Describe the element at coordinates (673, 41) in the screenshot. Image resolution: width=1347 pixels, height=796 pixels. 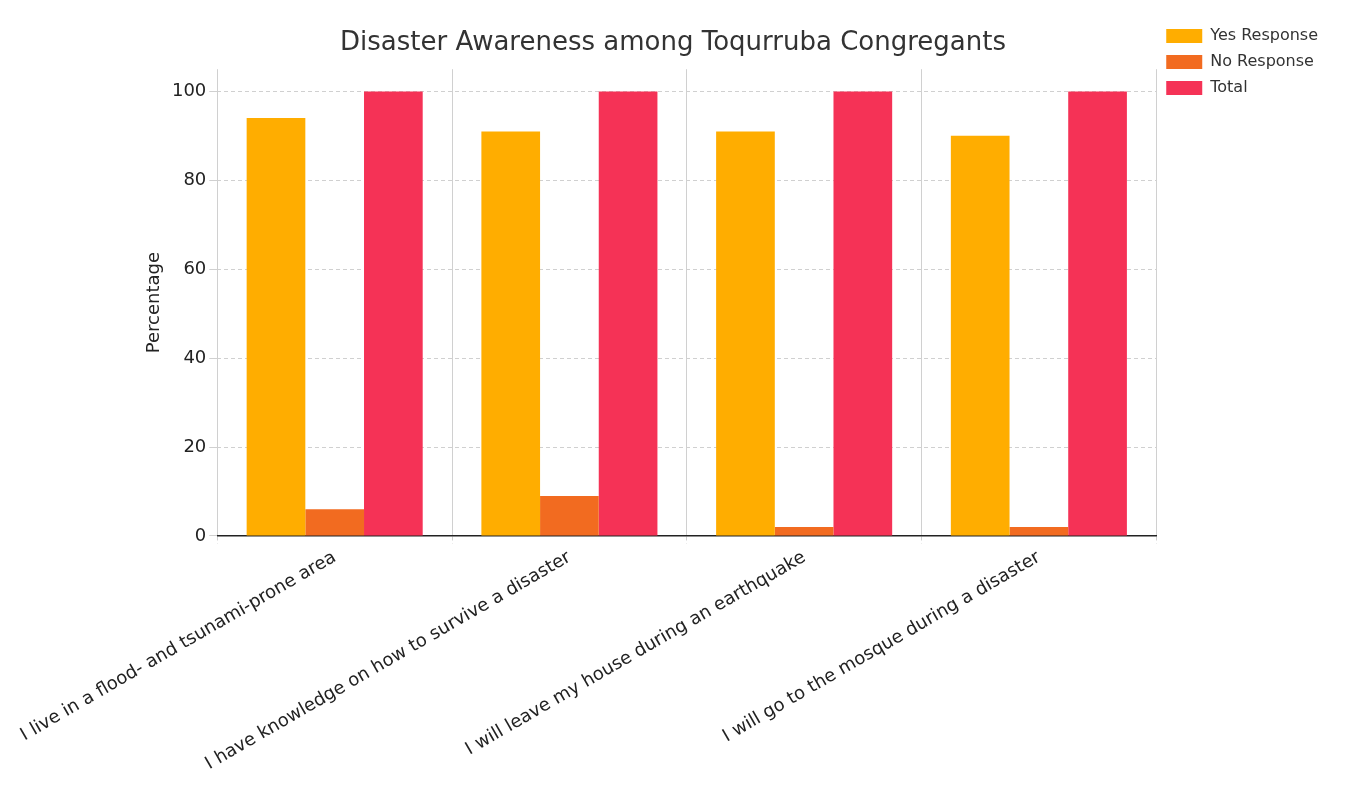
I see `chart-title: Disaster Awareness among Toqurruba Congregants` at that location.